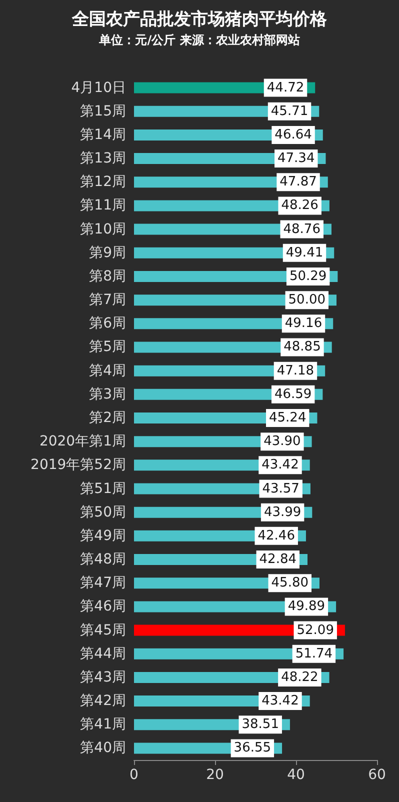 This screenshot has height=802, width=399. What do you see at coordinates (253, 748) in the screenshot?
I see `data-label: 36.55` at bounding box center [253, 748].